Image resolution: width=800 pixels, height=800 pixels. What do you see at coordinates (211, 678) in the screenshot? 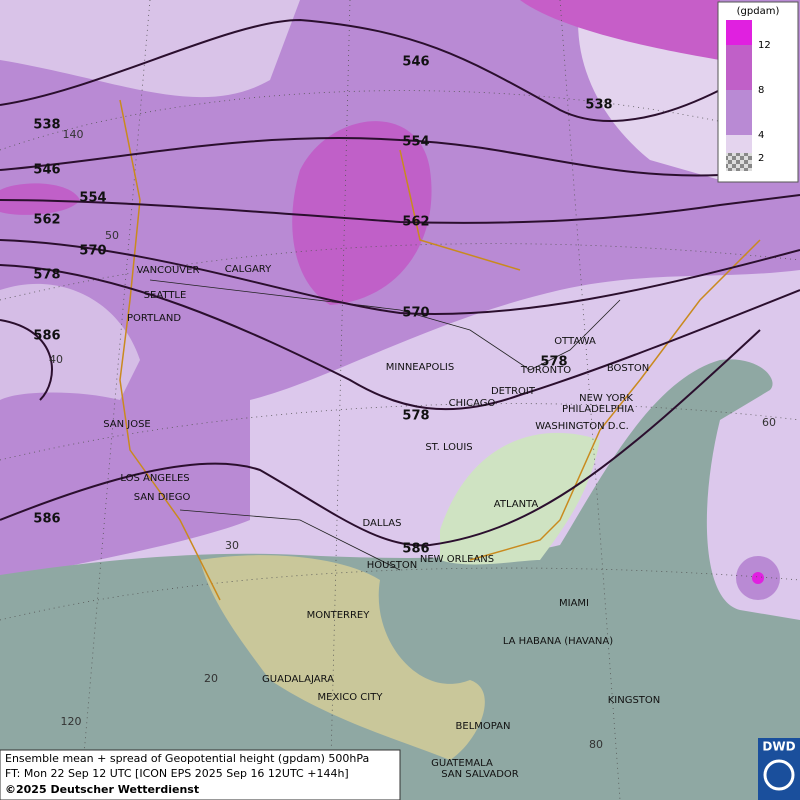
I see `graticule-label: 20` at bounding box center [211, 678].